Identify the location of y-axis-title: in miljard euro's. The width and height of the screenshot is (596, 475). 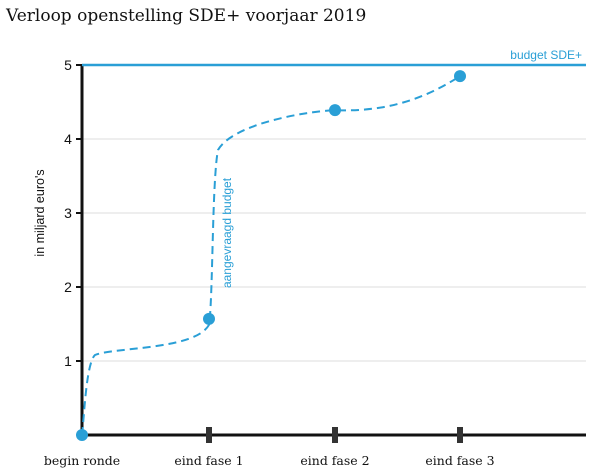
(40, 212).